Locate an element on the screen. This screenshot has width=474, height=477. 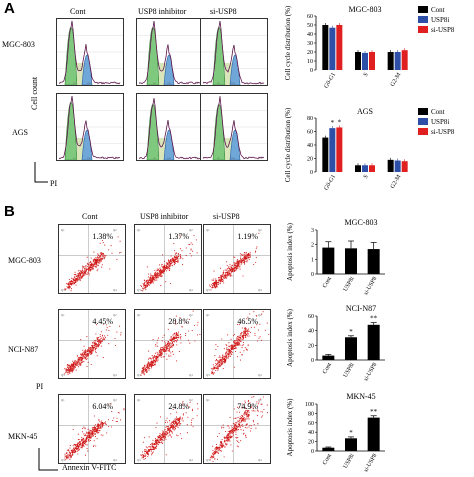
histogram-r2-c3: 0 50 100 150 200 is located at coordinates (234, 127).